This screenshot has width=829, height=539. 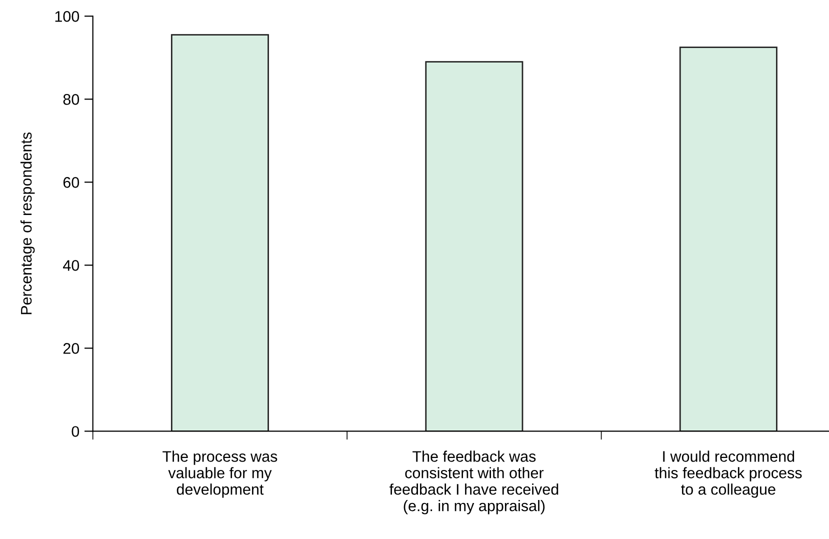 What do you see at coordinates (71, 348) in the screenshot?
I see `y-tick-label: 20` at bounding box center [71, 348].